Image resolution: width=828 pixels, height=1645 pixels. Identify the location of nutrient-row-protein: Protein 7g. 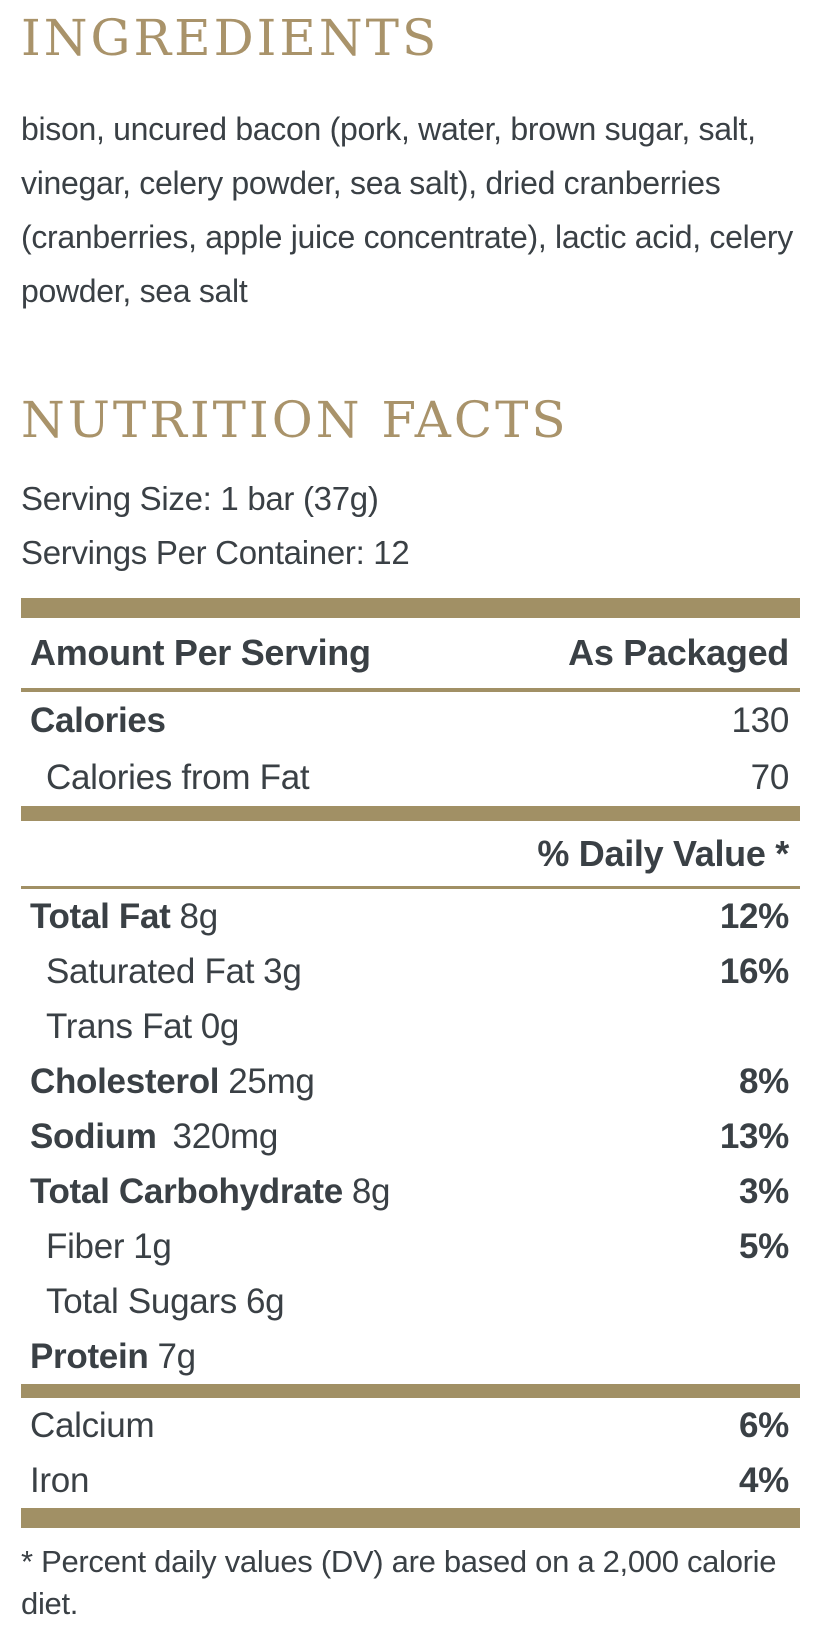
(410, 1356).